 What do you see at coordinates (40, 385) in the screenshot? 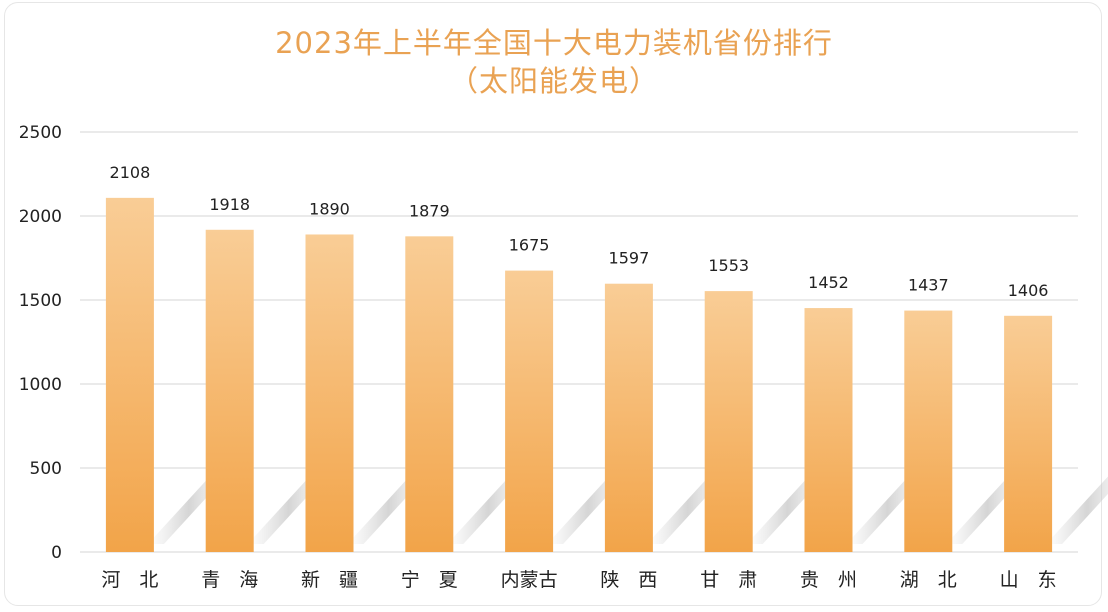
I see `y-tick-label: 1000` at bounding box center [40, 385].